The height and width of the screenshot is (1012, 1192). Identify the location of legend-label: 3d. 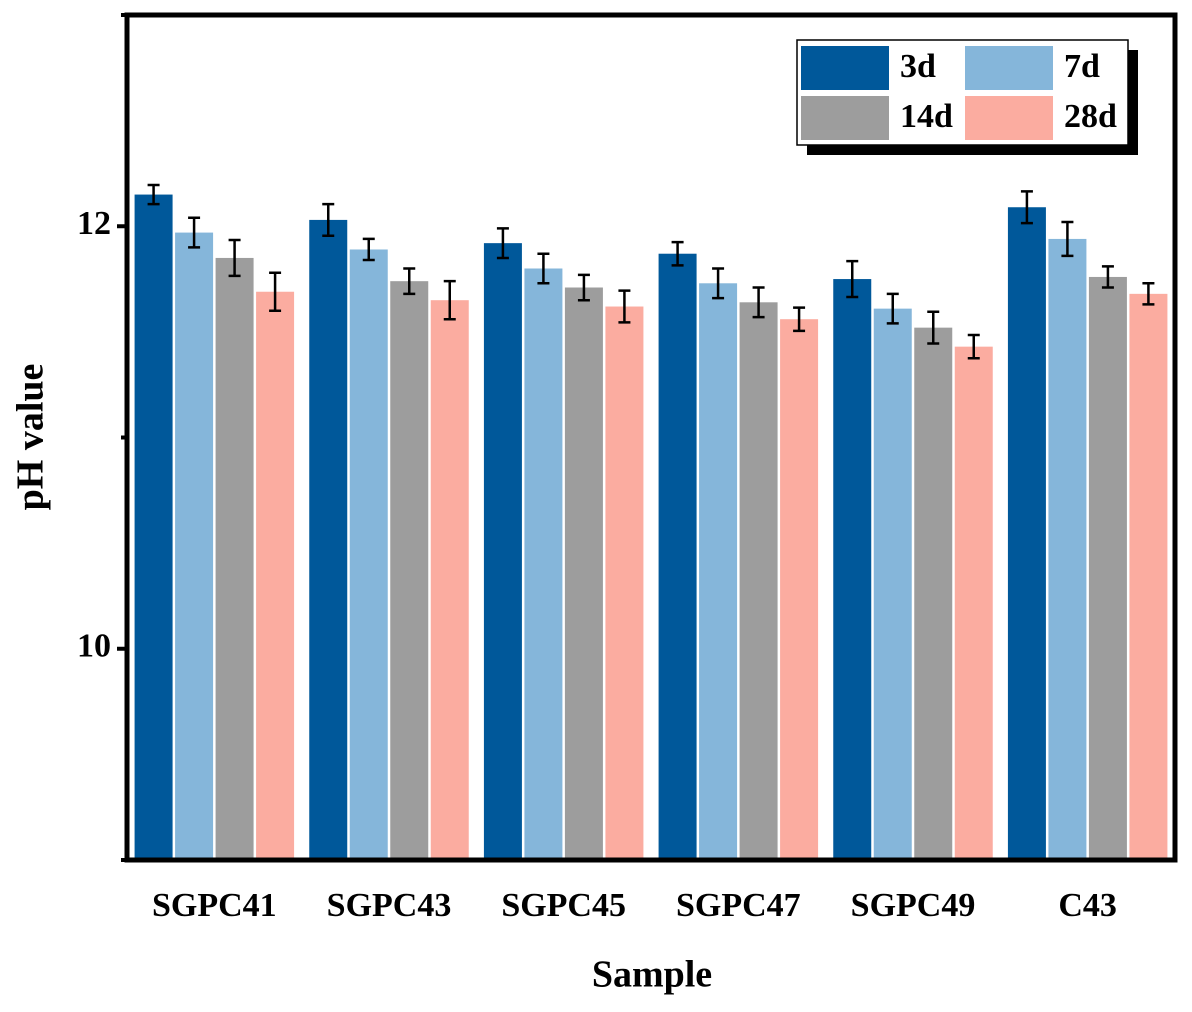
(918, 66).